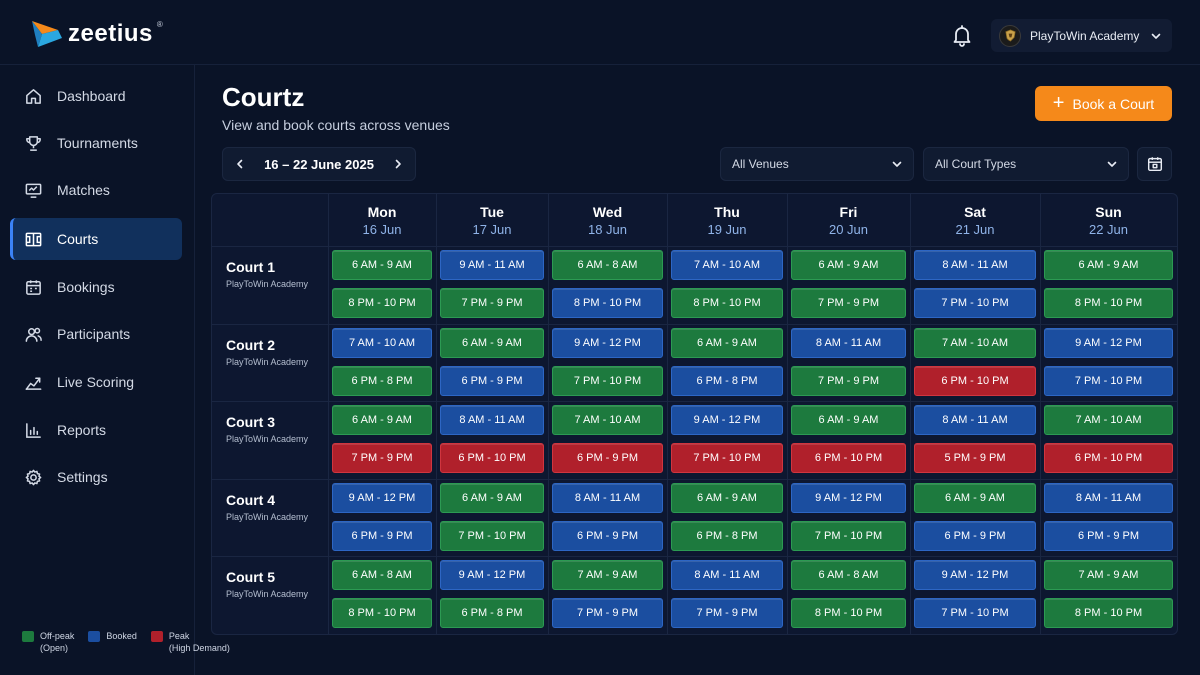 Image resolution: width=1200 pixels, height=675 pixels. Describe the element at coordinates (975, 458) in the screenshot. I see `time-slot-peak: 5 PM - 9 PM` at that location.